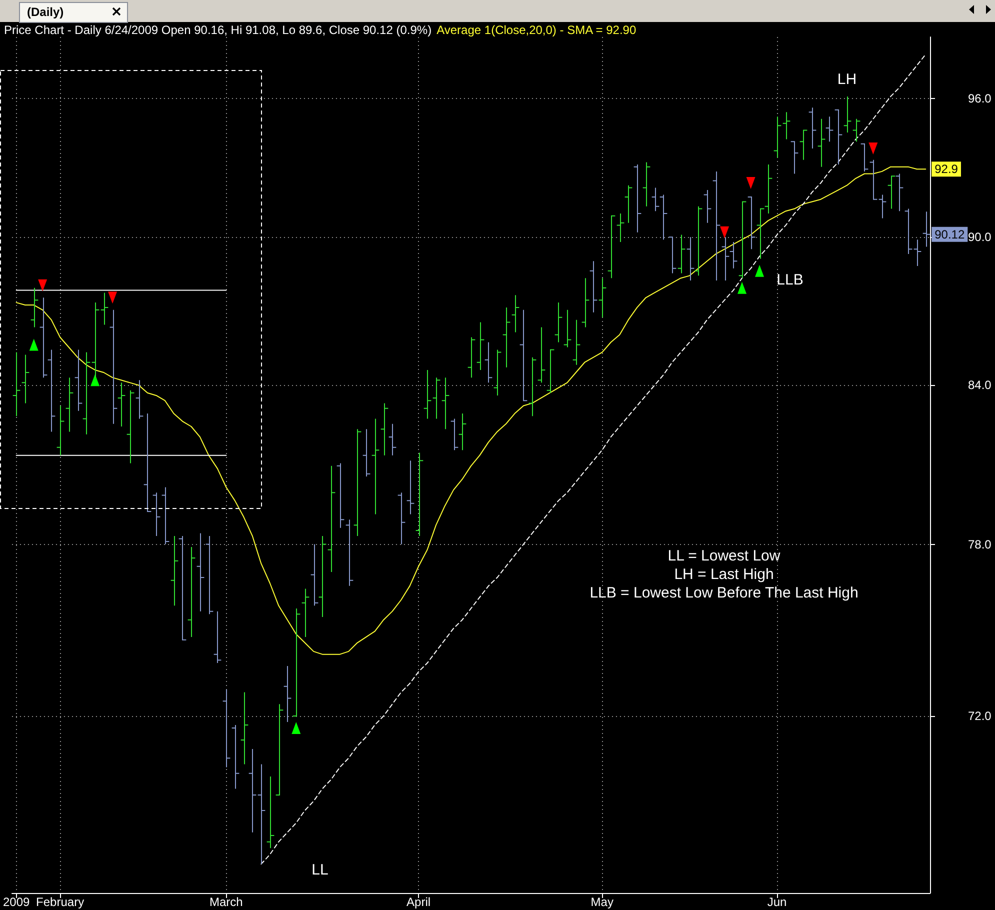 Image resolution: width=995 pixels, height=910 pixels. I want to click on annotation: LLB, so click(790, 280).